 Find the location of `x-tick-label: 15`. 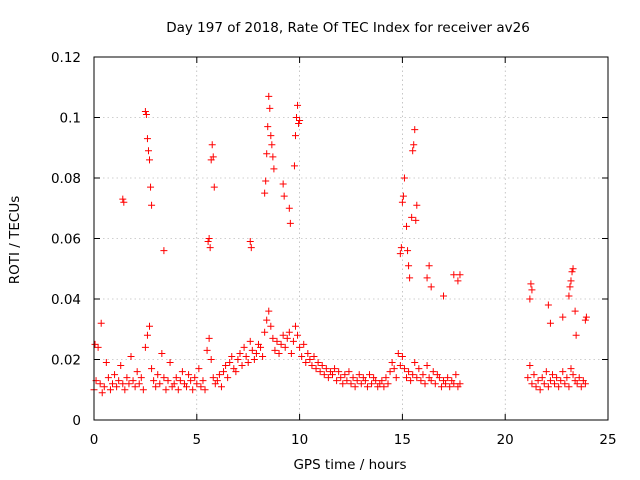

x-tick-label: 15 is located at coordinates (402, 440).